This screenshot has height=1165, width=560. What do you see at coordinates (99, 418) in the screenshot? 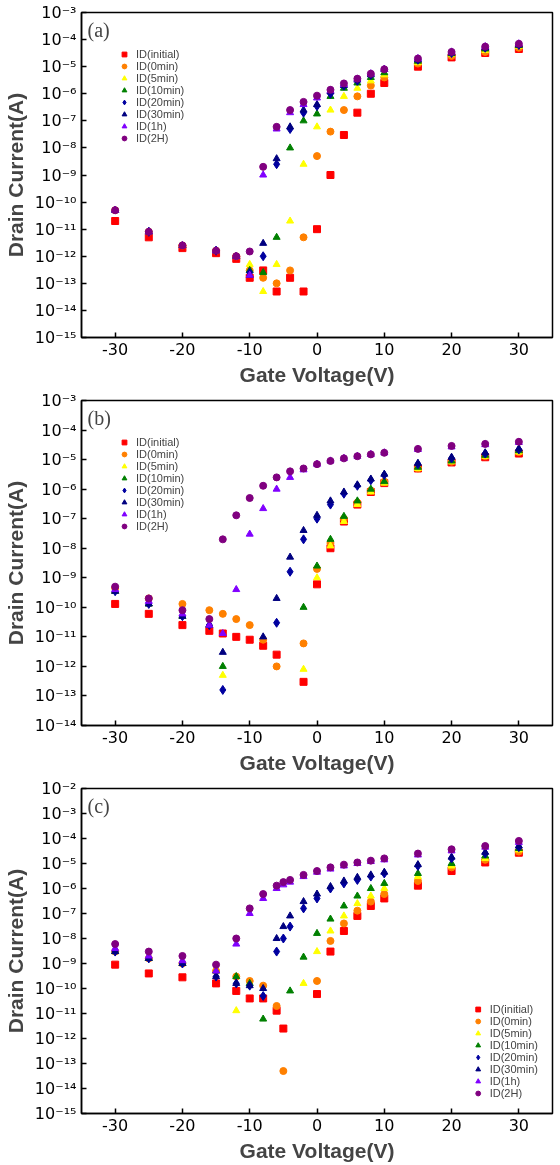
I see `annotation: (b)` at bounding box center [99, 418].